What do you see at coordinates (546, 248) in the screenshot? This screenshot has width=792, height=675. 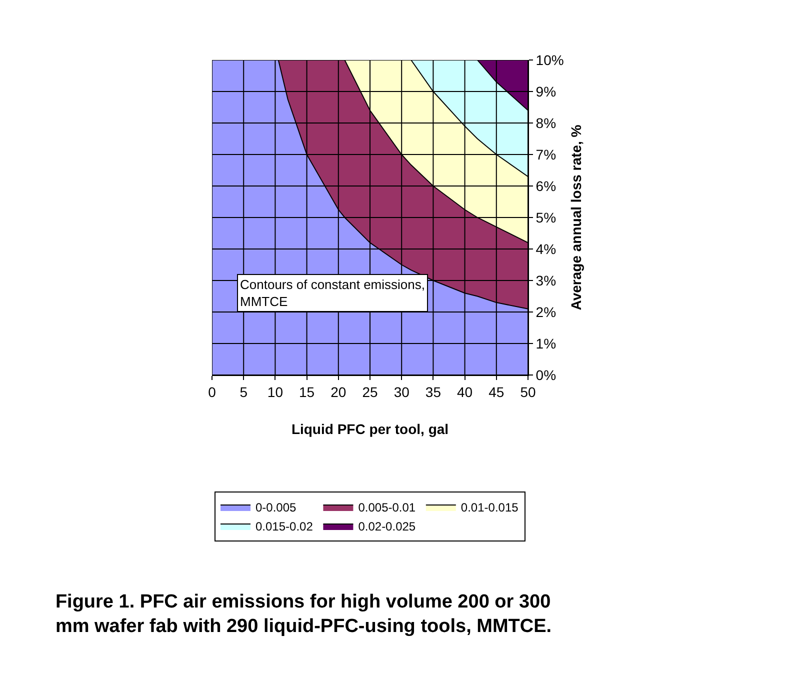 I see `y-tick-label: 4%` at bounding box center [546, 248].